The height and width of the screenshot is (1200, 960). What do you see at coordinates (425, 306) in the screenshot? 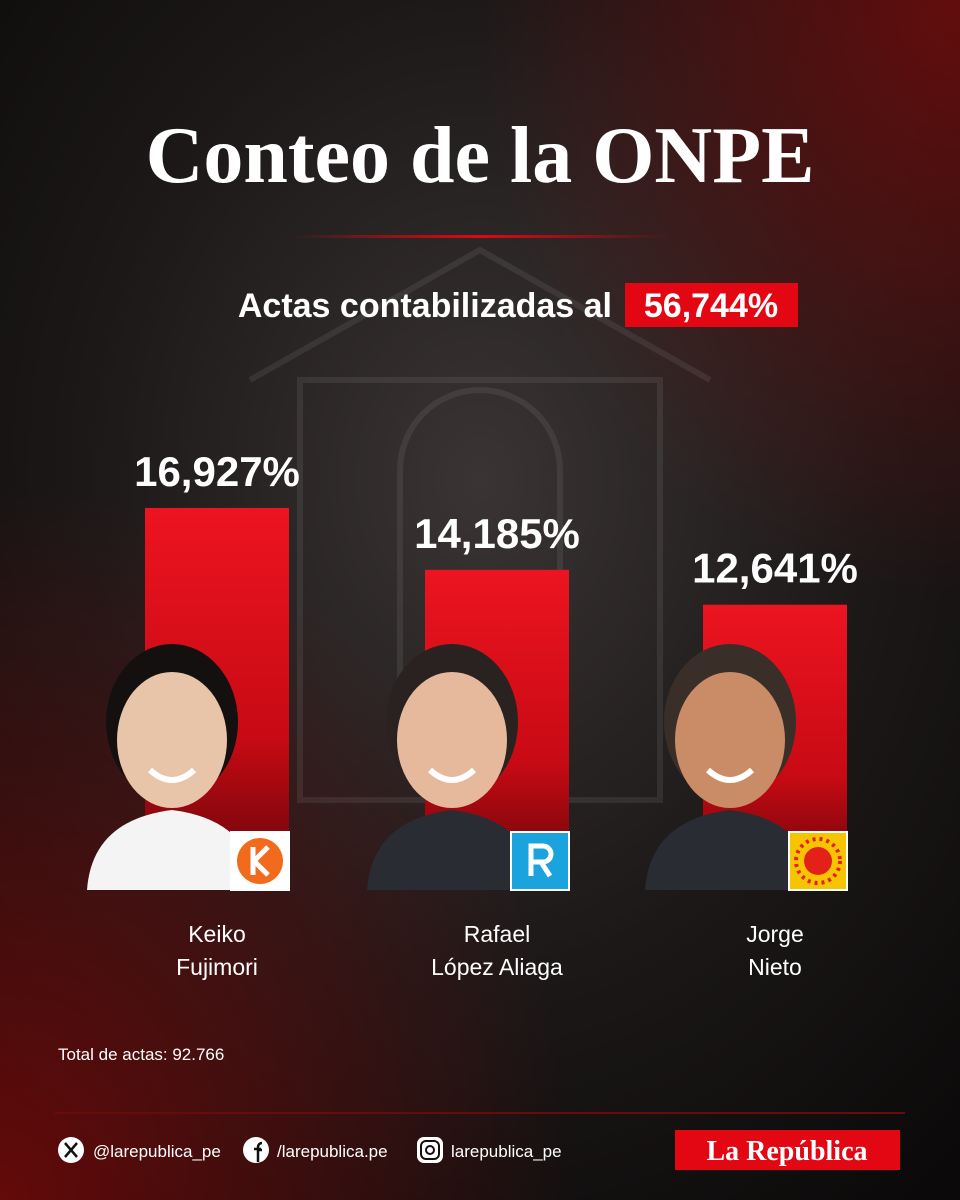
I see `subtitle: Actas contabilizadas al` at bounding box center [425, 306].